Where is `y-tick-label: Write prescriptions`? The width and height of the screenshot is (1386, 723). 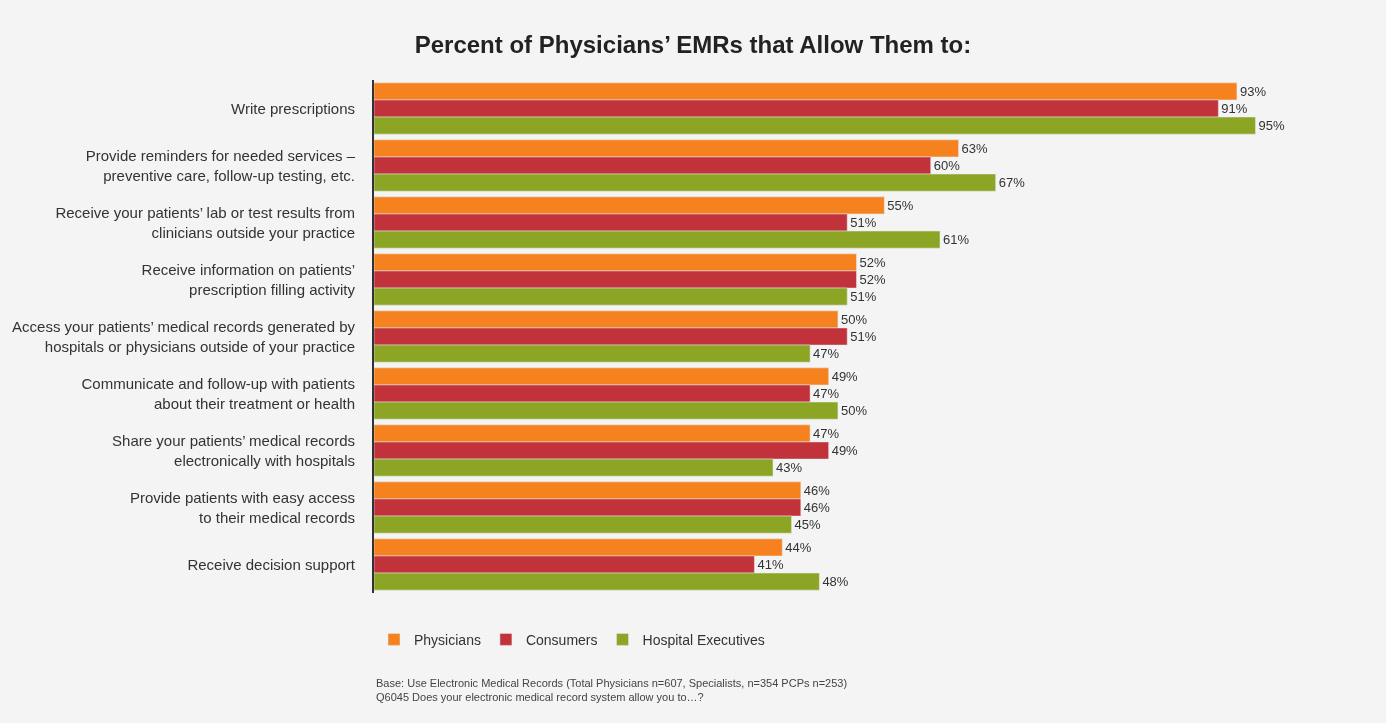
y-tick-label: Write prescriptions is located at coordinates (293, 108).